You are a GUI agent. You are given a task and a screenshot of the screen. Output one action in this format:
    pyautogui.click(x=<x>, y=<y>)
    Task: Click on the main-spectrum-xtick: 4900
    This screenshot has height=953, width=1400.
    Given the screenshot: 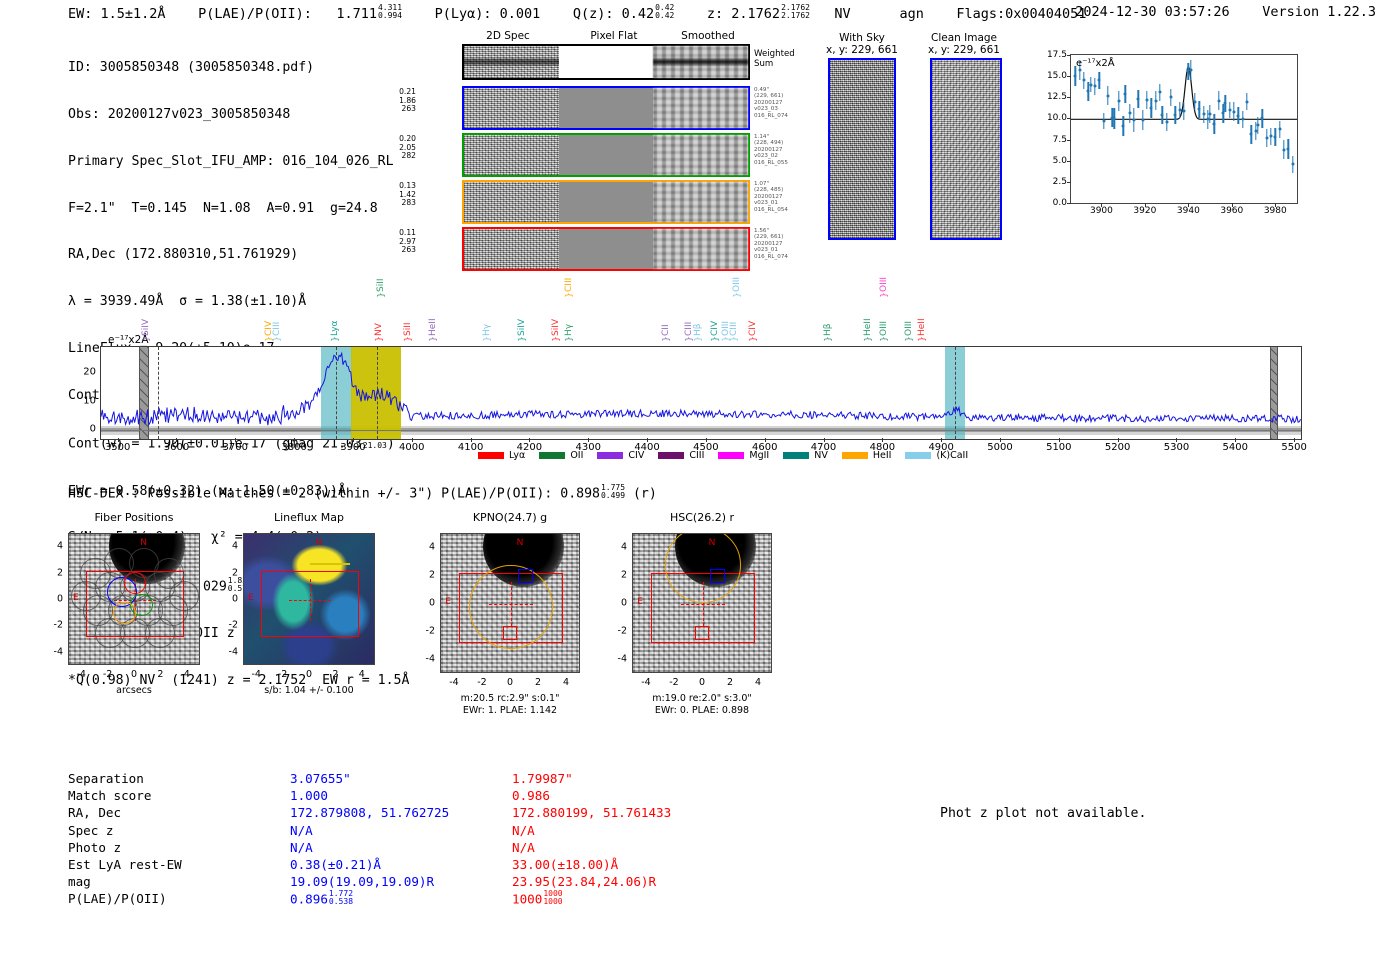 What is the action you would take?
    pyautogui.click(x=941, y=447)
    